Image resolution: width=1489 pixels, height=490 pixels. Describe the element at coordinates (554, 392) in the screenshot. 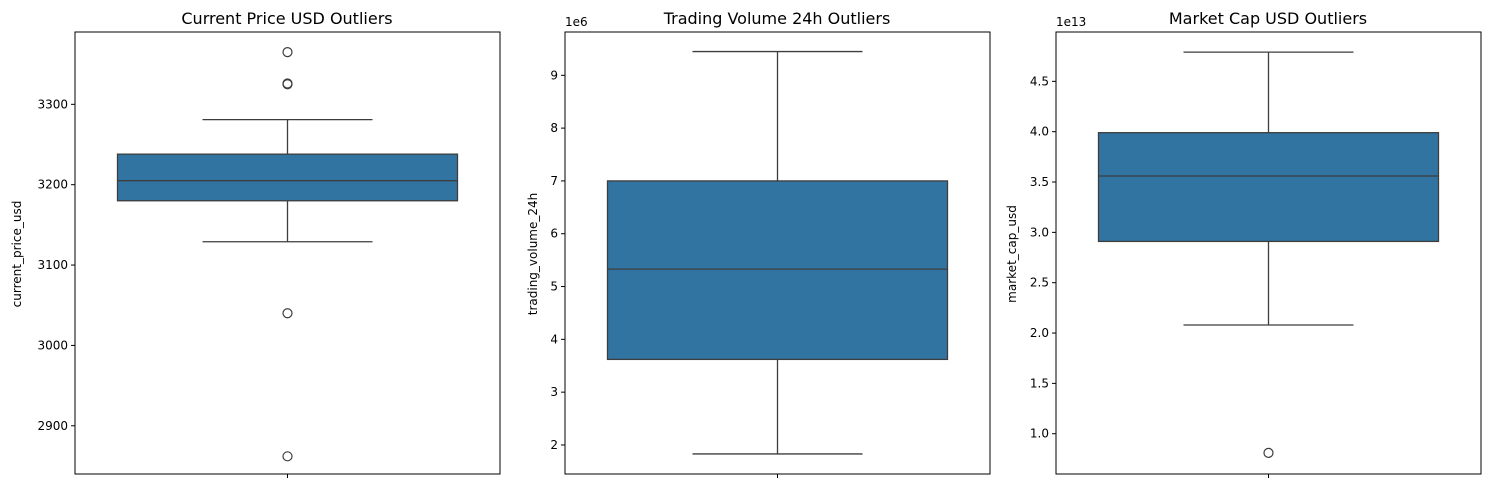

I see `y-tick-label: 3` at that location.